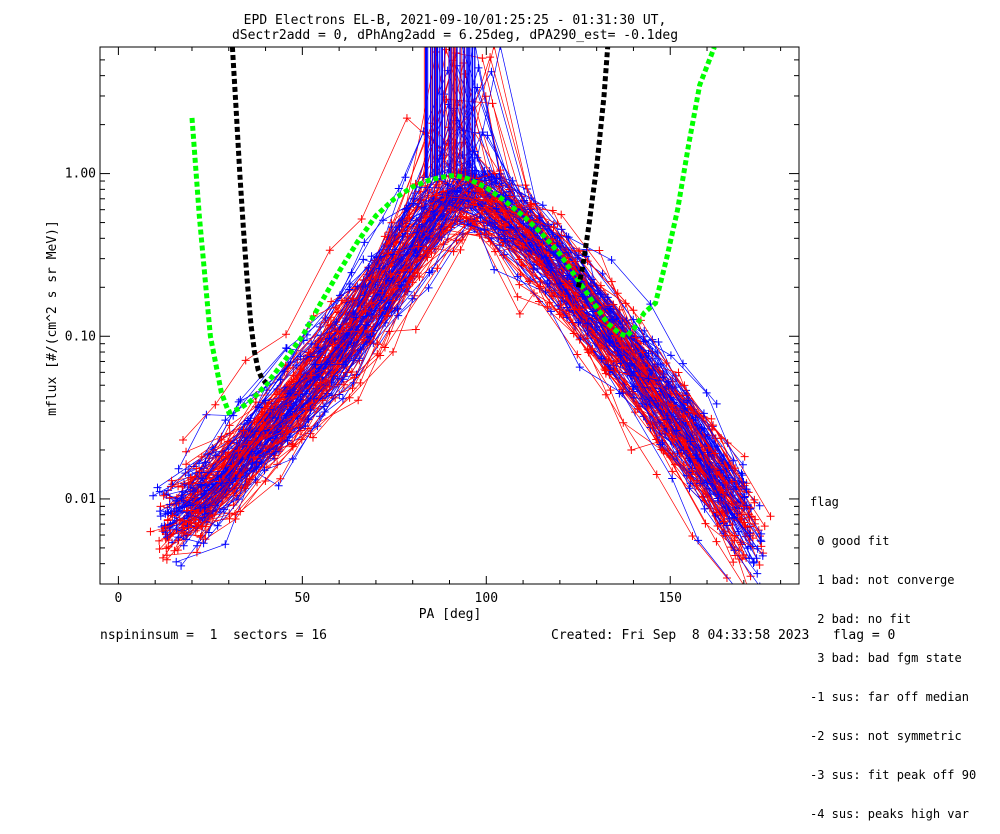 This screenshot has height=834, width=1000. Describe the element at coordinates (486, 598) in the screenshot. I see `x-tick-label: 100` at that location.